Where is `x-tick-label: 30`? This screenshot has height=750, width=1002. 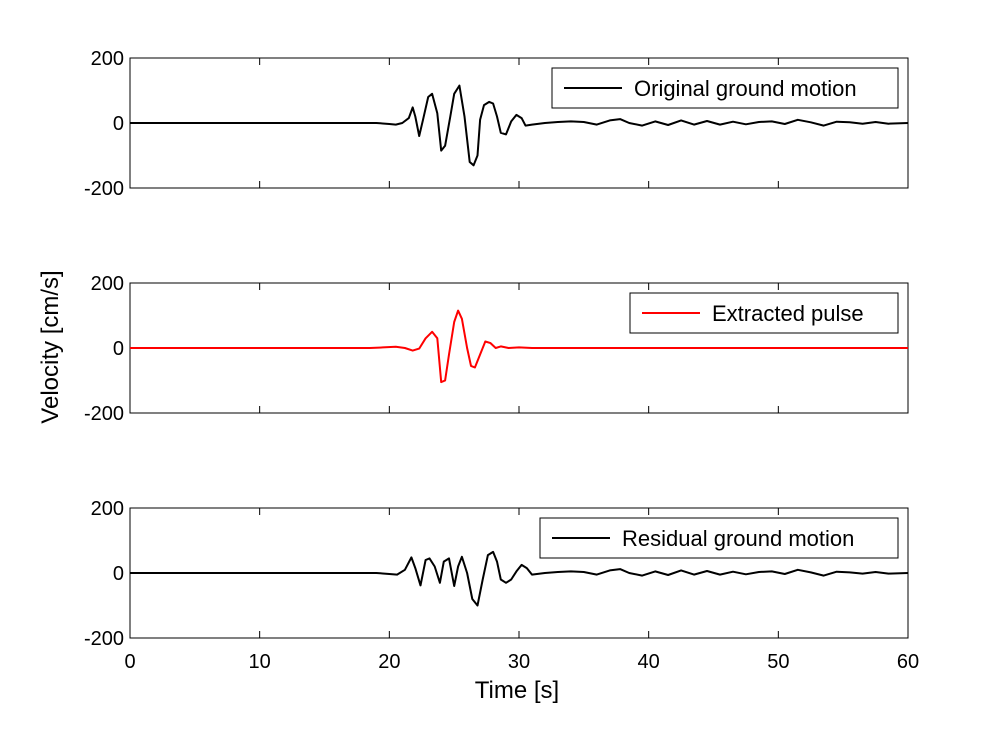 x-tick-label: 30 is located at coordinates (519, 662).